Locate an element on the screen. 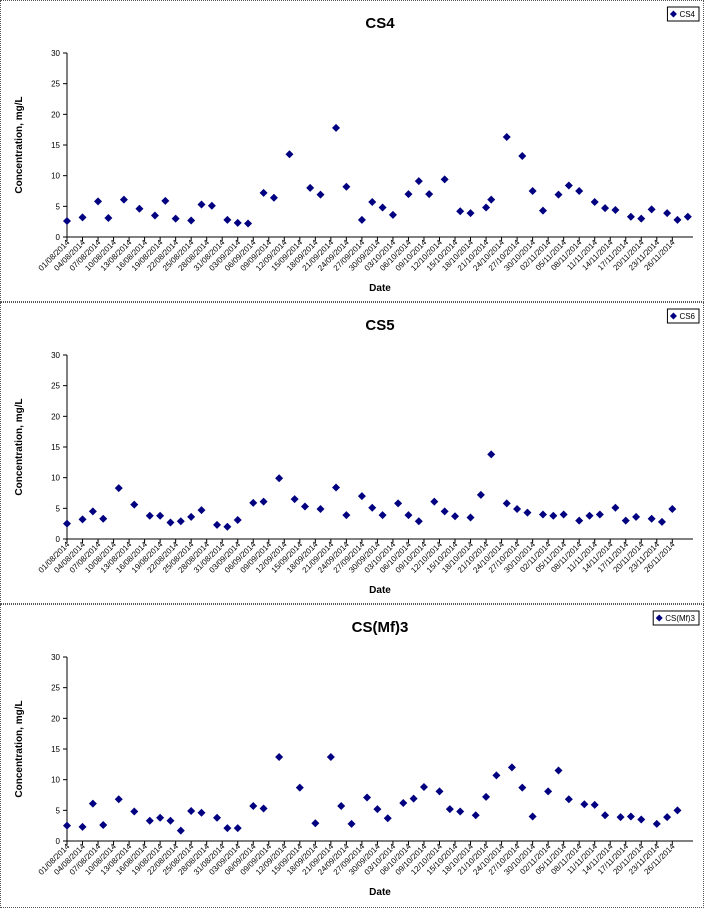 The width and height of the screenshot is (704, 908). y-tick-label: 30 is located at coordinates (55, 355).